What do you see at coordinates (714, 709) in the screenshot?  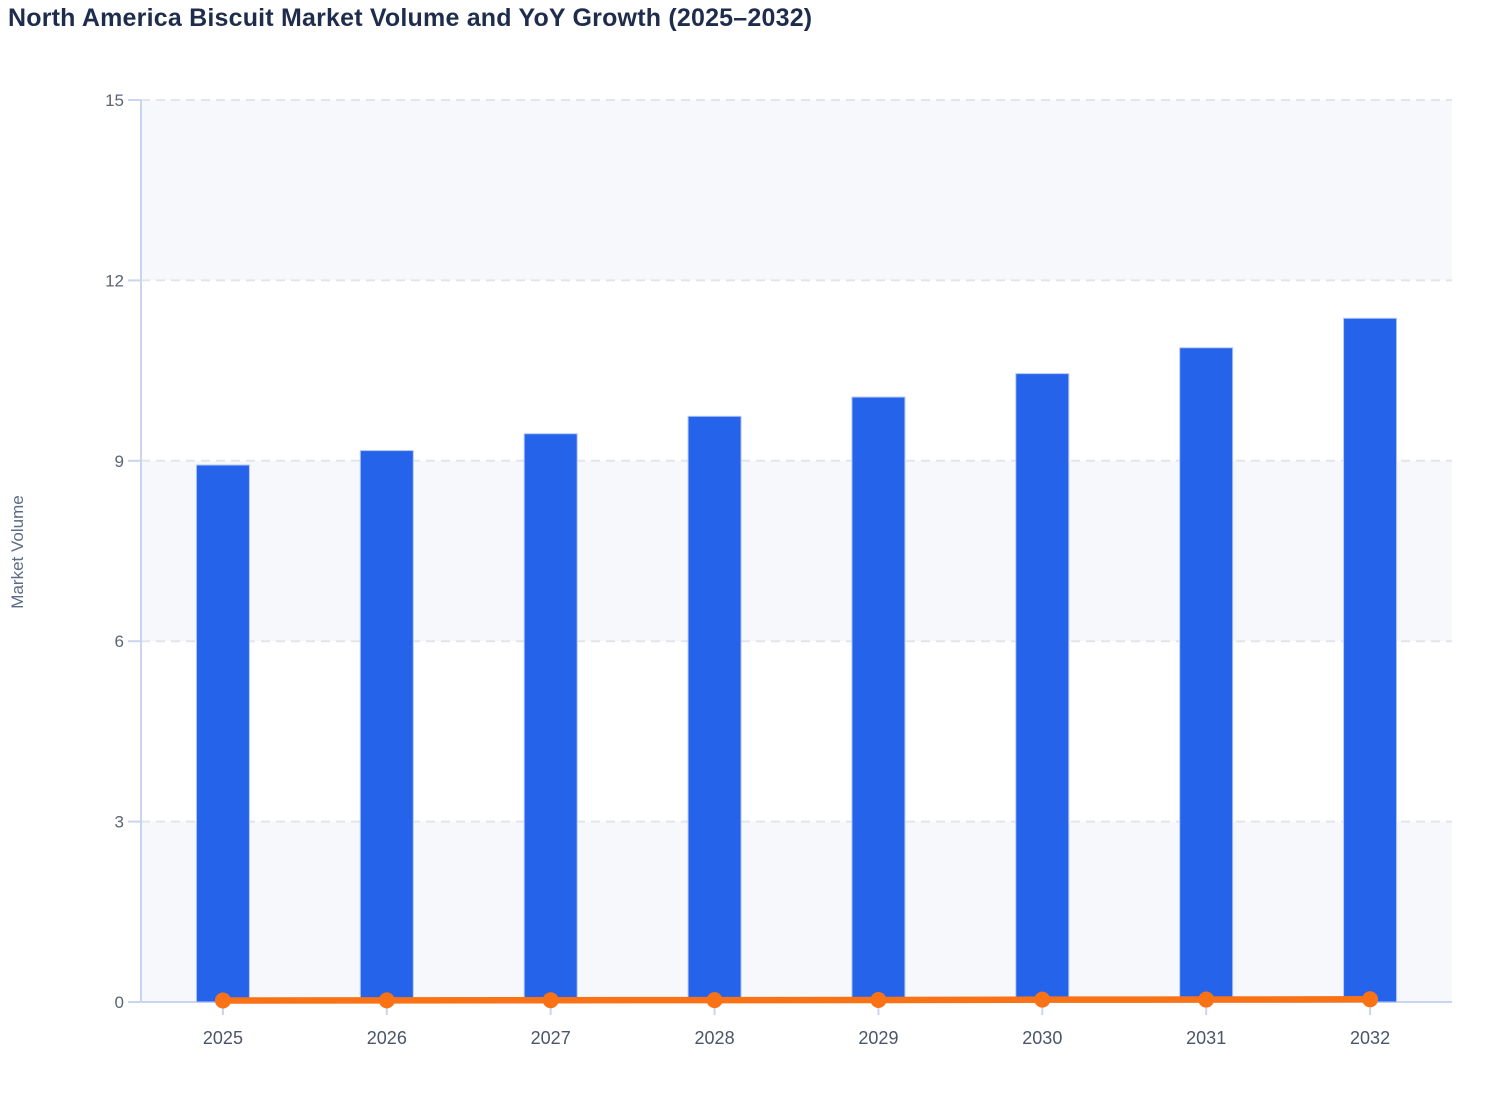 I see `bar-2028` at bounding box center [714, 709].